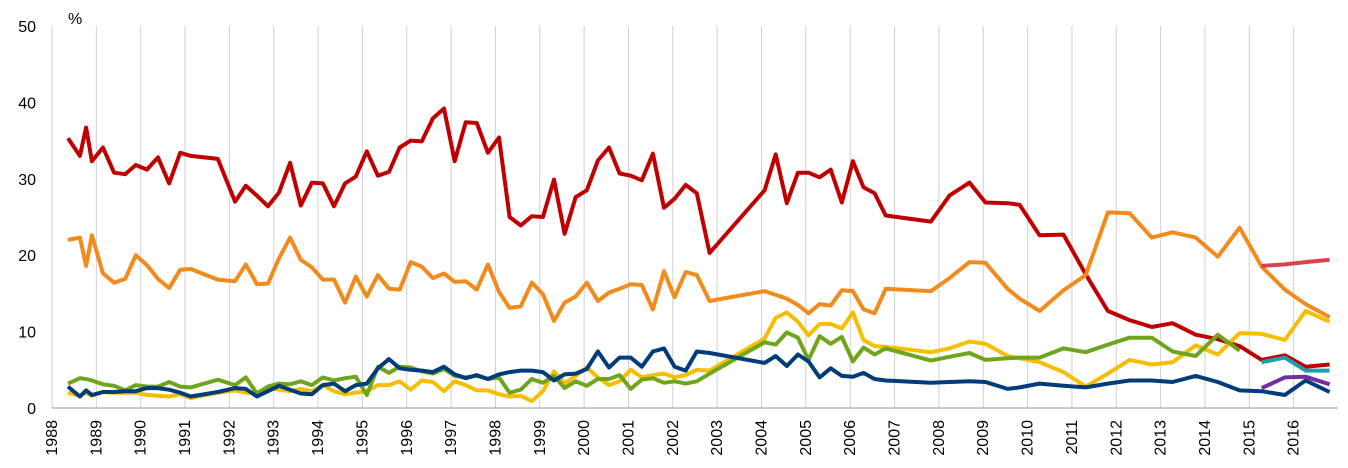  What do you see at coordinates (1205, 438) in the screenshot?
I see `x-tick-label: 2014` at bounding box center [1205, 438].